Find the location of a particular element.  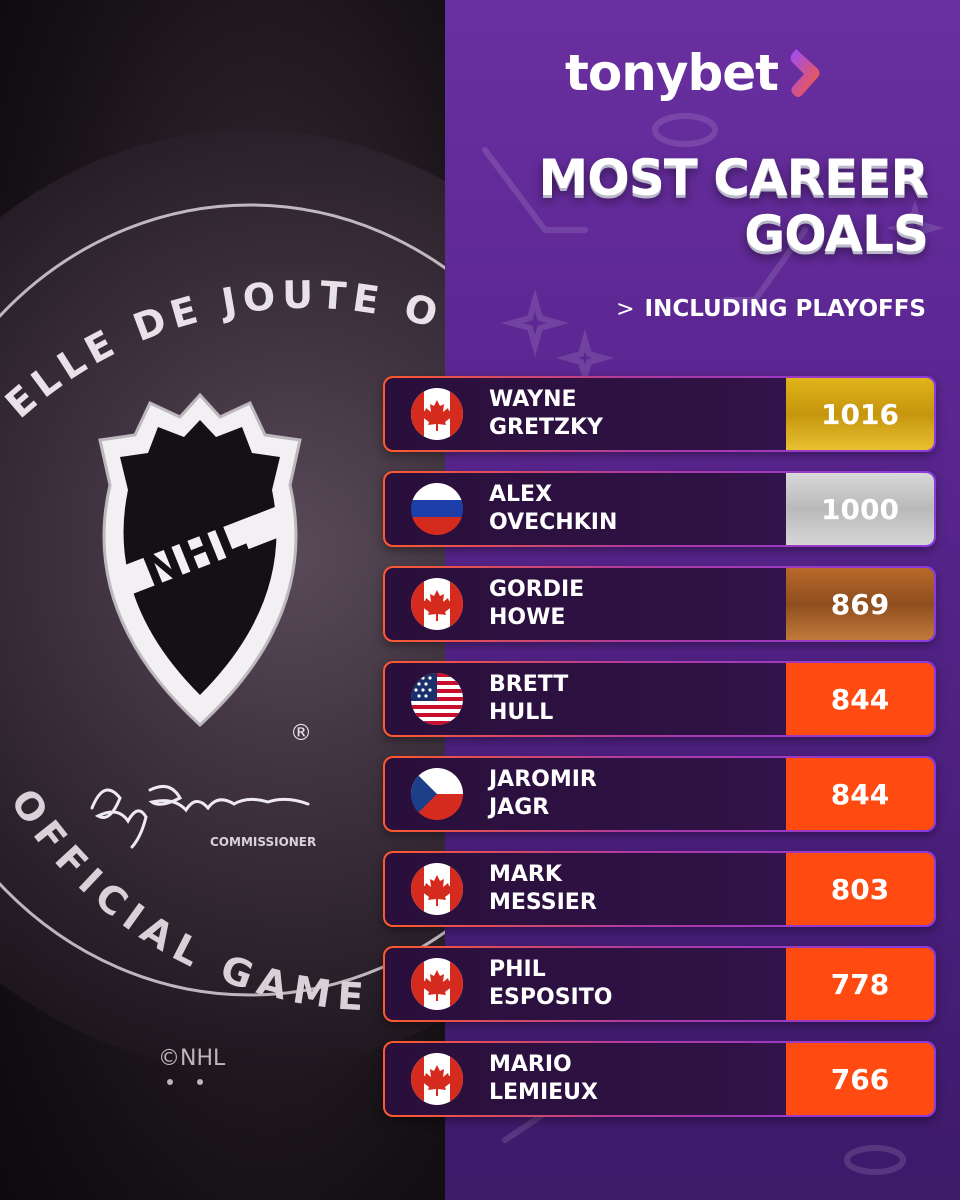

row-body: MARIO LEMIEUX 766 is located at coordinates (659, 1079).